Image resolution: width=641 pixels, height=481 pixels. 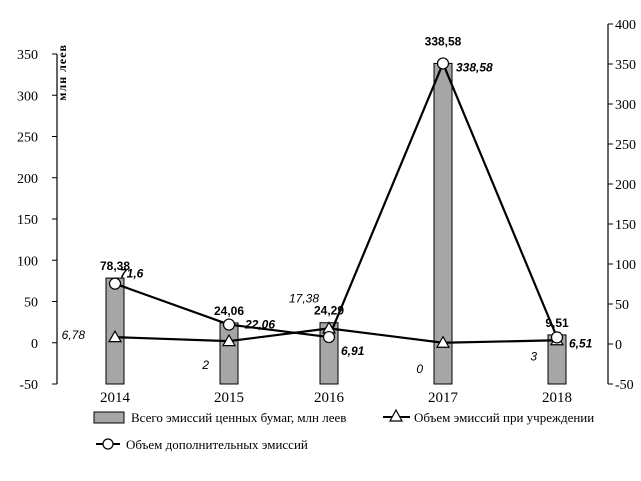 I want to click on legend-label-circle: Объем дополнительных эмиссий, so click(x=217, y=444).